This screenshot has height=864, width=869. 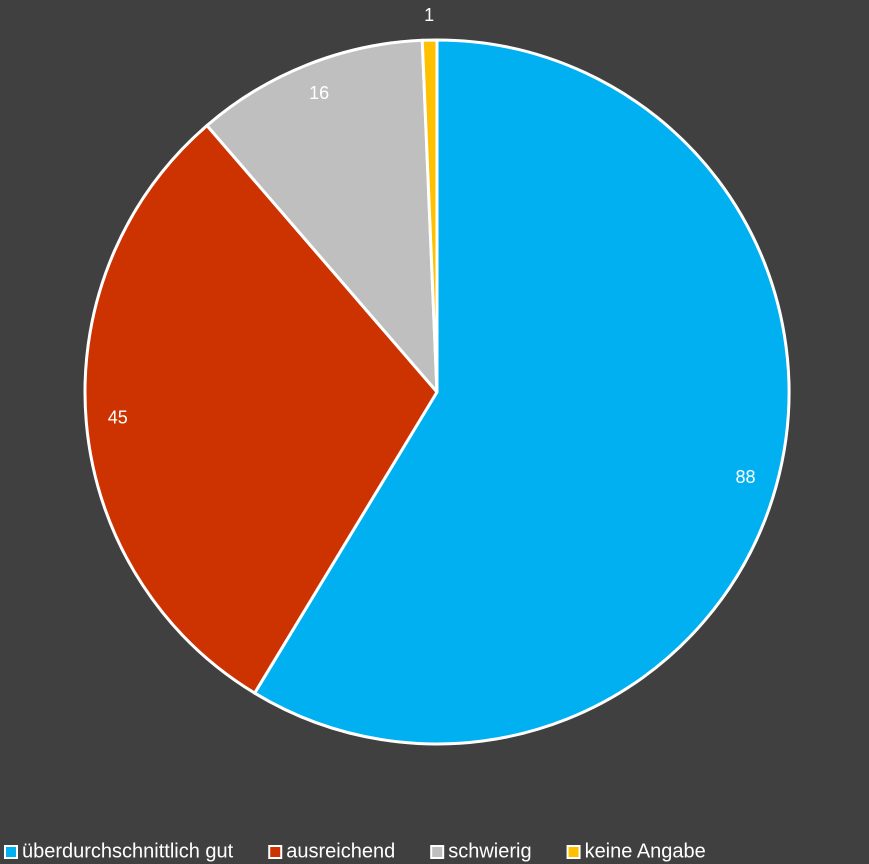 I want to click on data-label: 88, so click(x=746, y=477).